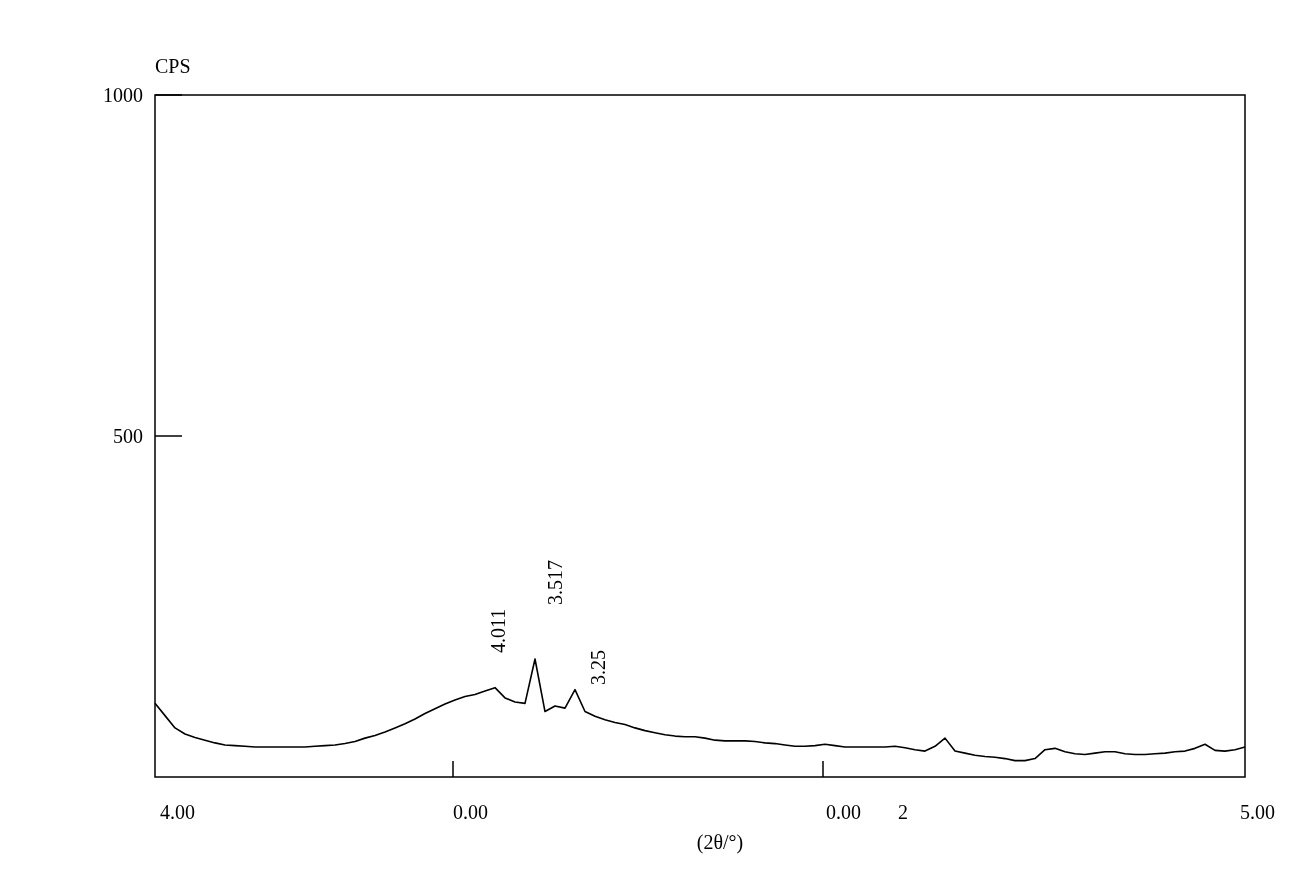  What do you see at coordinates (903, 812) in the screenshot?
I see `text: 2` at bounding box center [903, 812].